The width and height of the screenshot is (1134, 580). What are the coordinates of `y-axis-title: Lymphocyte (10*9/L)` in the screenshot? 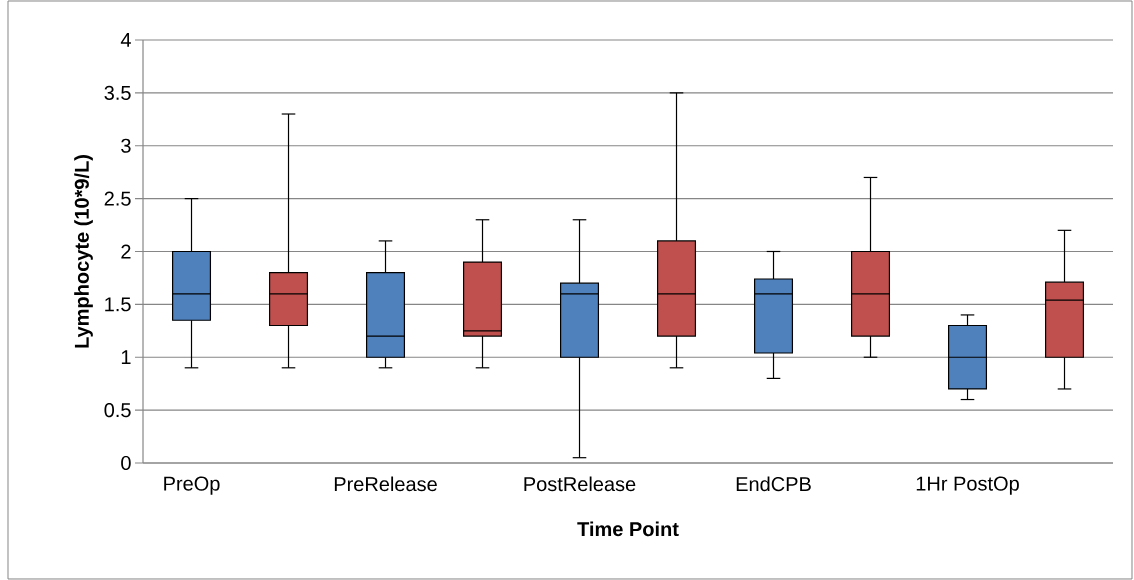 It's located at (83, 251).